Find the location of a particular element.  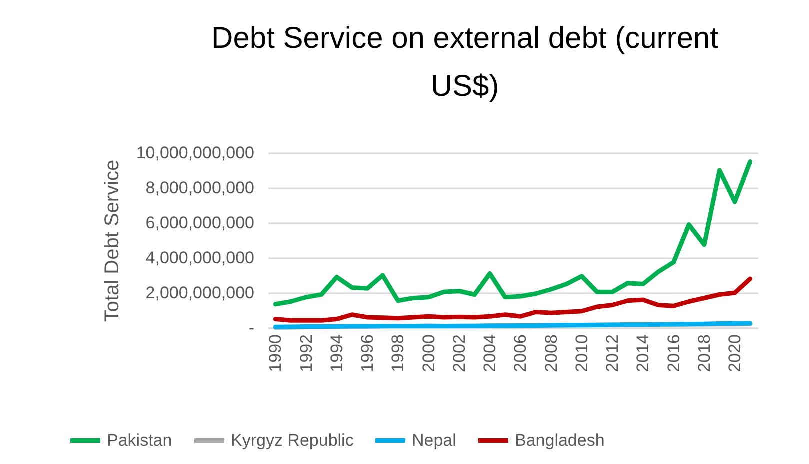

legend-label: Nepal is located at coordinates (434, 440).